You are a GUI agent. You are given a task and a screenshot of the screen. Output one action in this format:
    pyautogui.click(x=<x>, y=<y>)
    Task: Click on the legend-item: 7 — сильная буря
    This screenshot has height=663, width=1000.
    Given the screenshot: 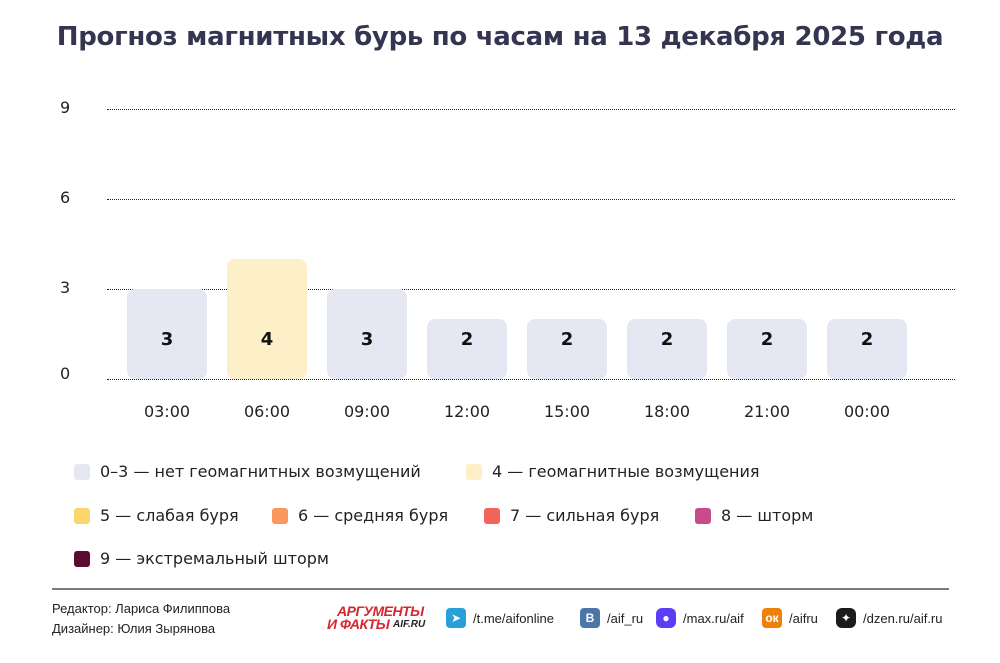 What is the action you would take?
    pyautogui.click(x=571, y=515)
    